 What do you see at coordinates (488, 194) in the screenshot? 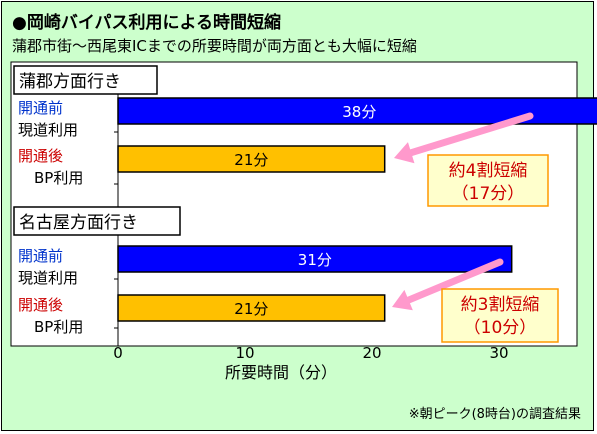
I see `callout-line2: （17分）` at bounding box center [488, 194].